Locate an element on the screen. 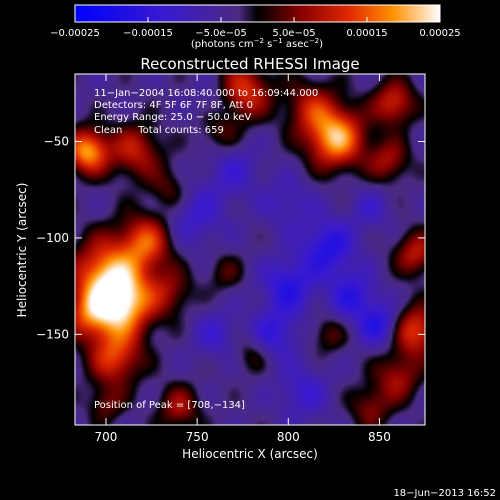 Image resolution: width=500 pixels, height=500 pixels. peak-position-label: Position of Peak = [708,−134] is located at coordinates (169, 405).